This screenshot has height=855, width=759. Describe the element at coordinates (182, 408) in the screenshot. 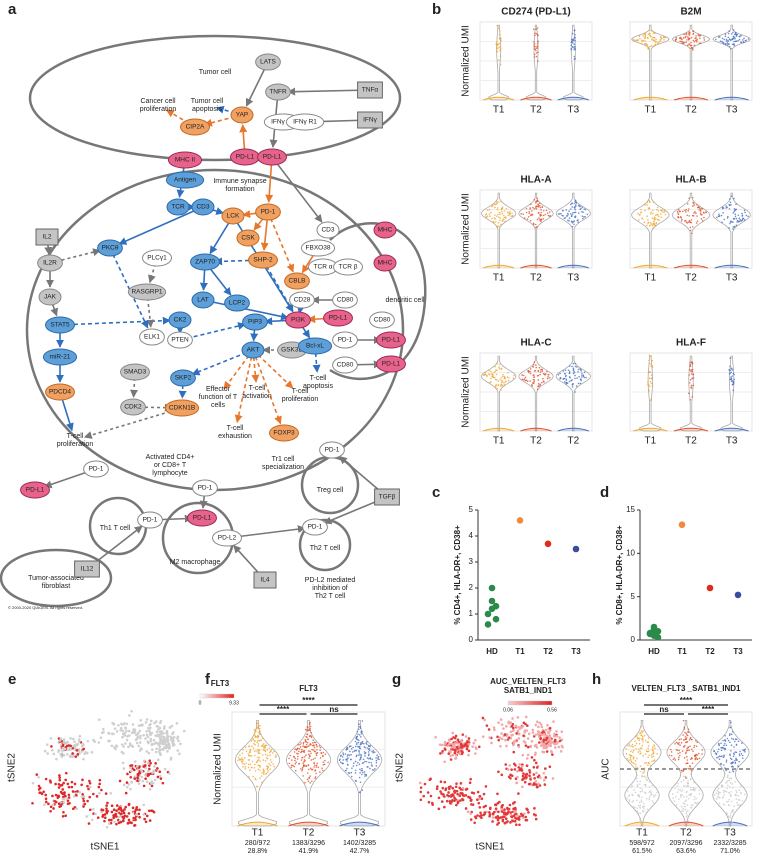

I see `pathway-node-label: CDKN1B` at that location.